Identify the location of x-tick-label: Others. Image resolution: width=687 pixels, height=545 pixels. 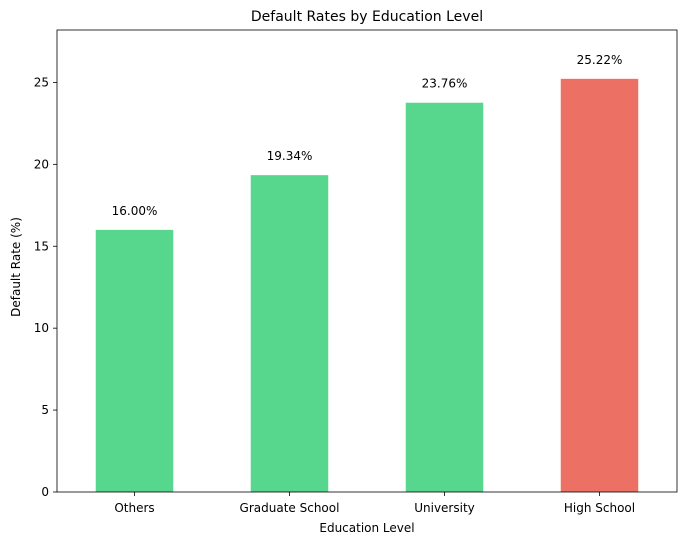
(134, 508).